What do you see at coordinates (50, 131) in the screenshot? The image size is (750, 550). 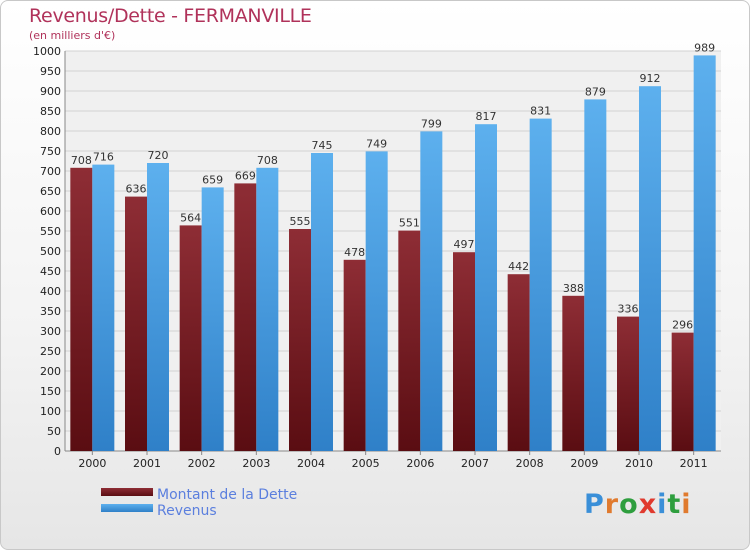 I see `y-tick-label: 800` at bounding box center [50, 131].